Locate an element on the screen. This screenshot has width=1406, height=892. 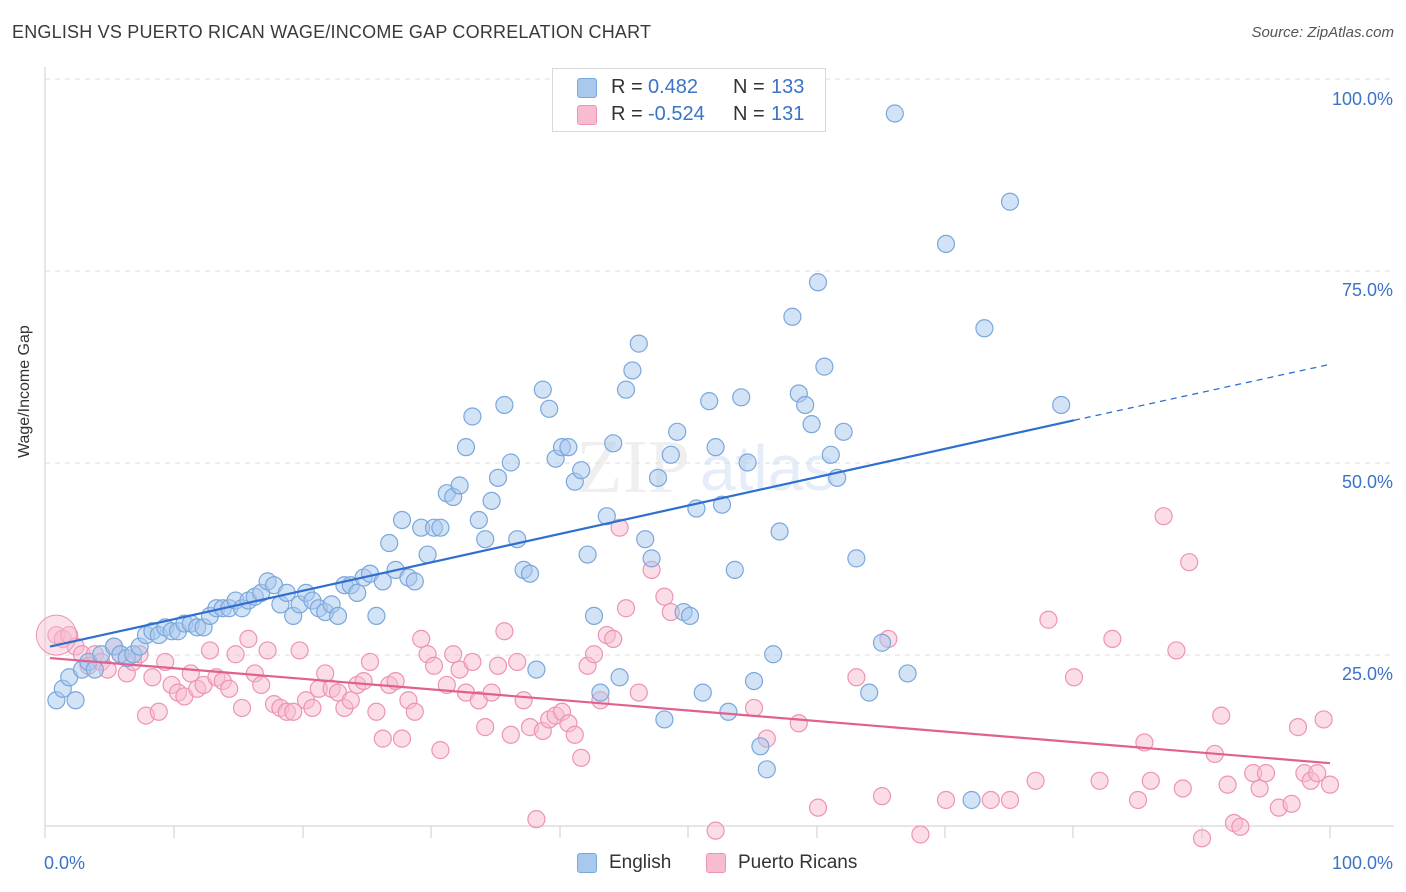
legend-r-label: R = is located at coordinates (627, 113).